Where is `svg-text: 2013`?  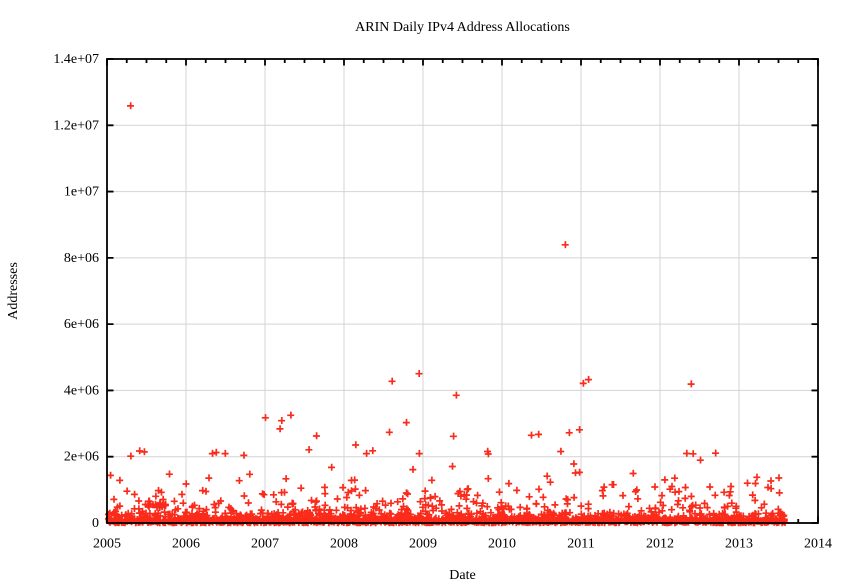
svg-text: 2013 is located at coordinates (739, 544).